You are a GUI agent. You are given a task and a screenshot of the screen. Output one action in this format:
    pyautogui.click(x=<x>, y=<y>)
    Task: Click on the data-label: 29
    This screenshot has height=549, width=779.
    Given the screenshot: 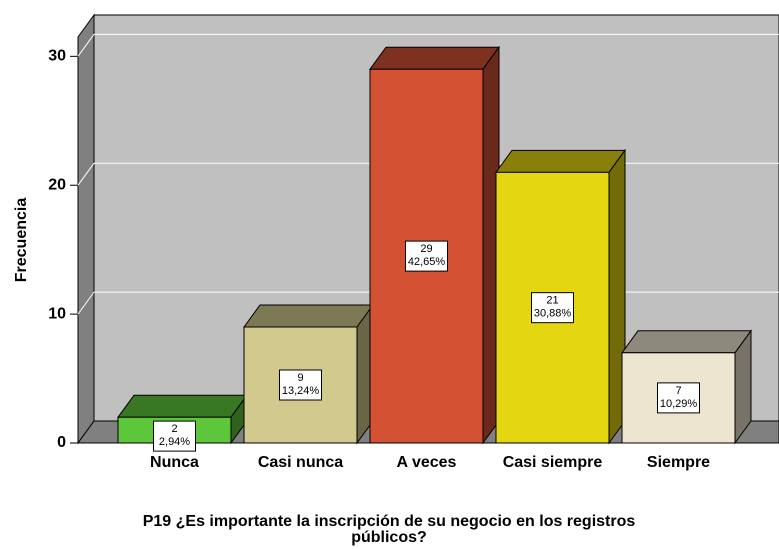 What is the action you would take?
    pyautogui.click(x=426, y=249)
    